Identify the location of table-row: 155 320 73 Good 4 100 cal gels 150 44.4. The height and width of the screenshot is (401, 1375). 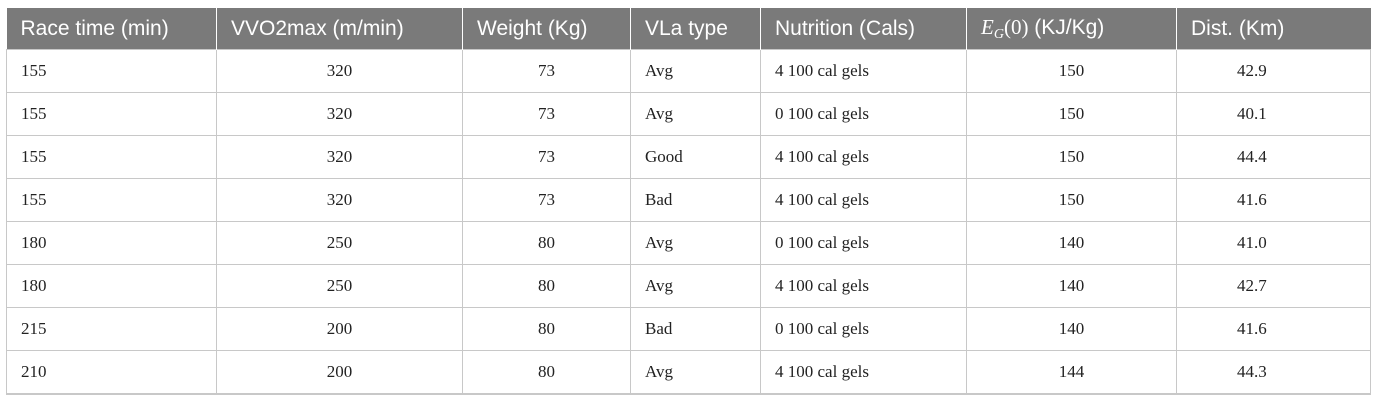
(688, 157).